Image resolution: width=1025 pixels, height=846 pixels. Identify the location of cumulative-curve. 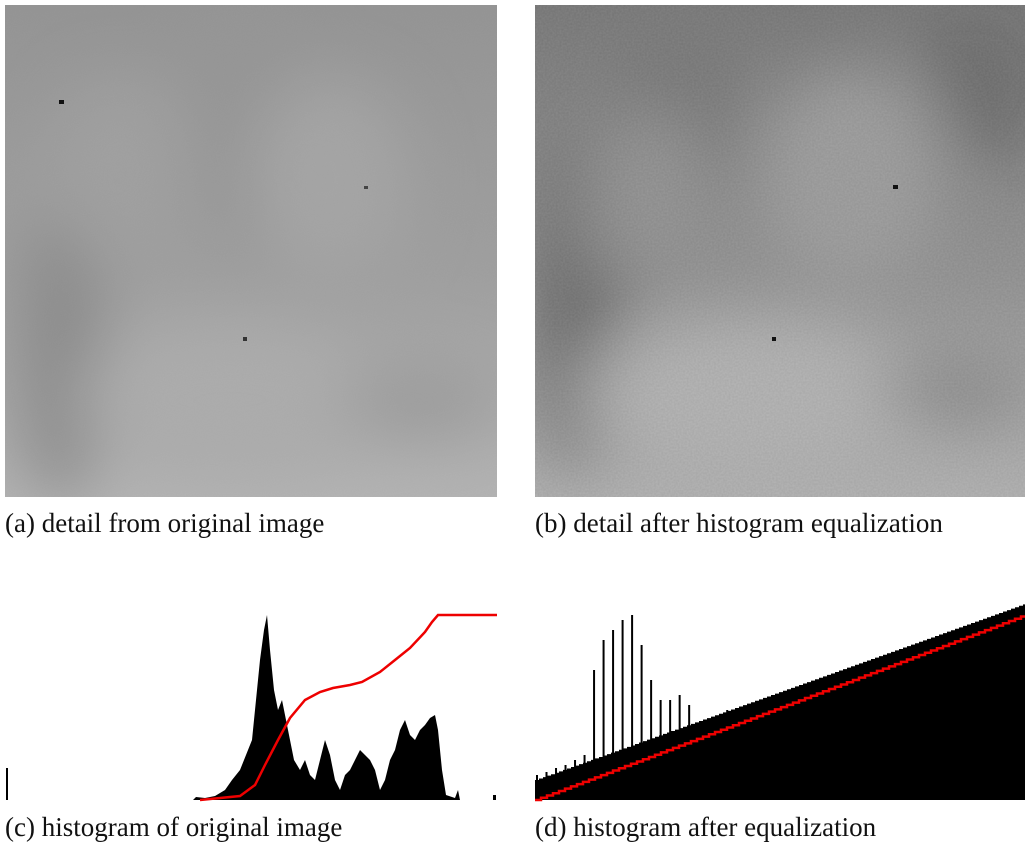
(780, 708).